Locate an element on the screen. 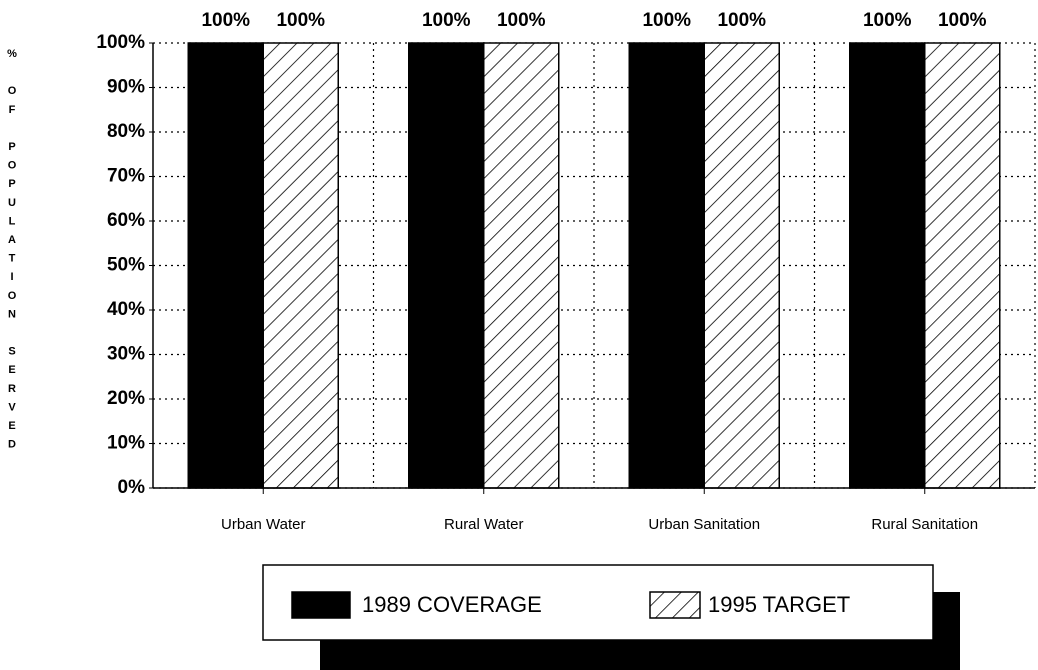 This screenshot has width=1038, height=670. y-tick-label: 40% is located at coordinates (126, 309).